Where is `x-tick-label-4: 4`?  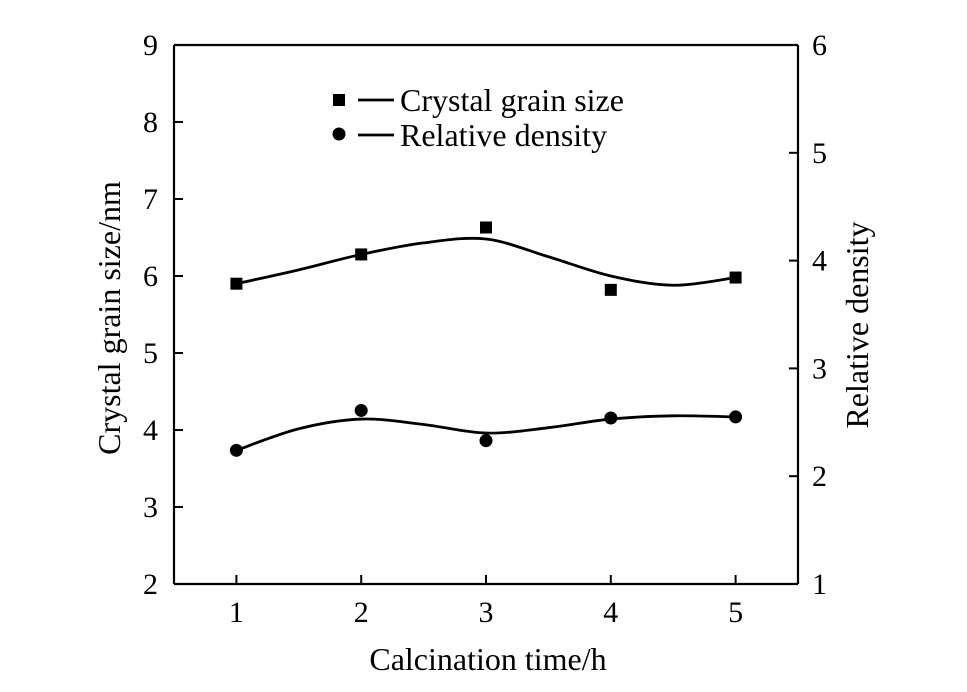 x-tick-label-4: 4 is located at coordinates (610, 612).